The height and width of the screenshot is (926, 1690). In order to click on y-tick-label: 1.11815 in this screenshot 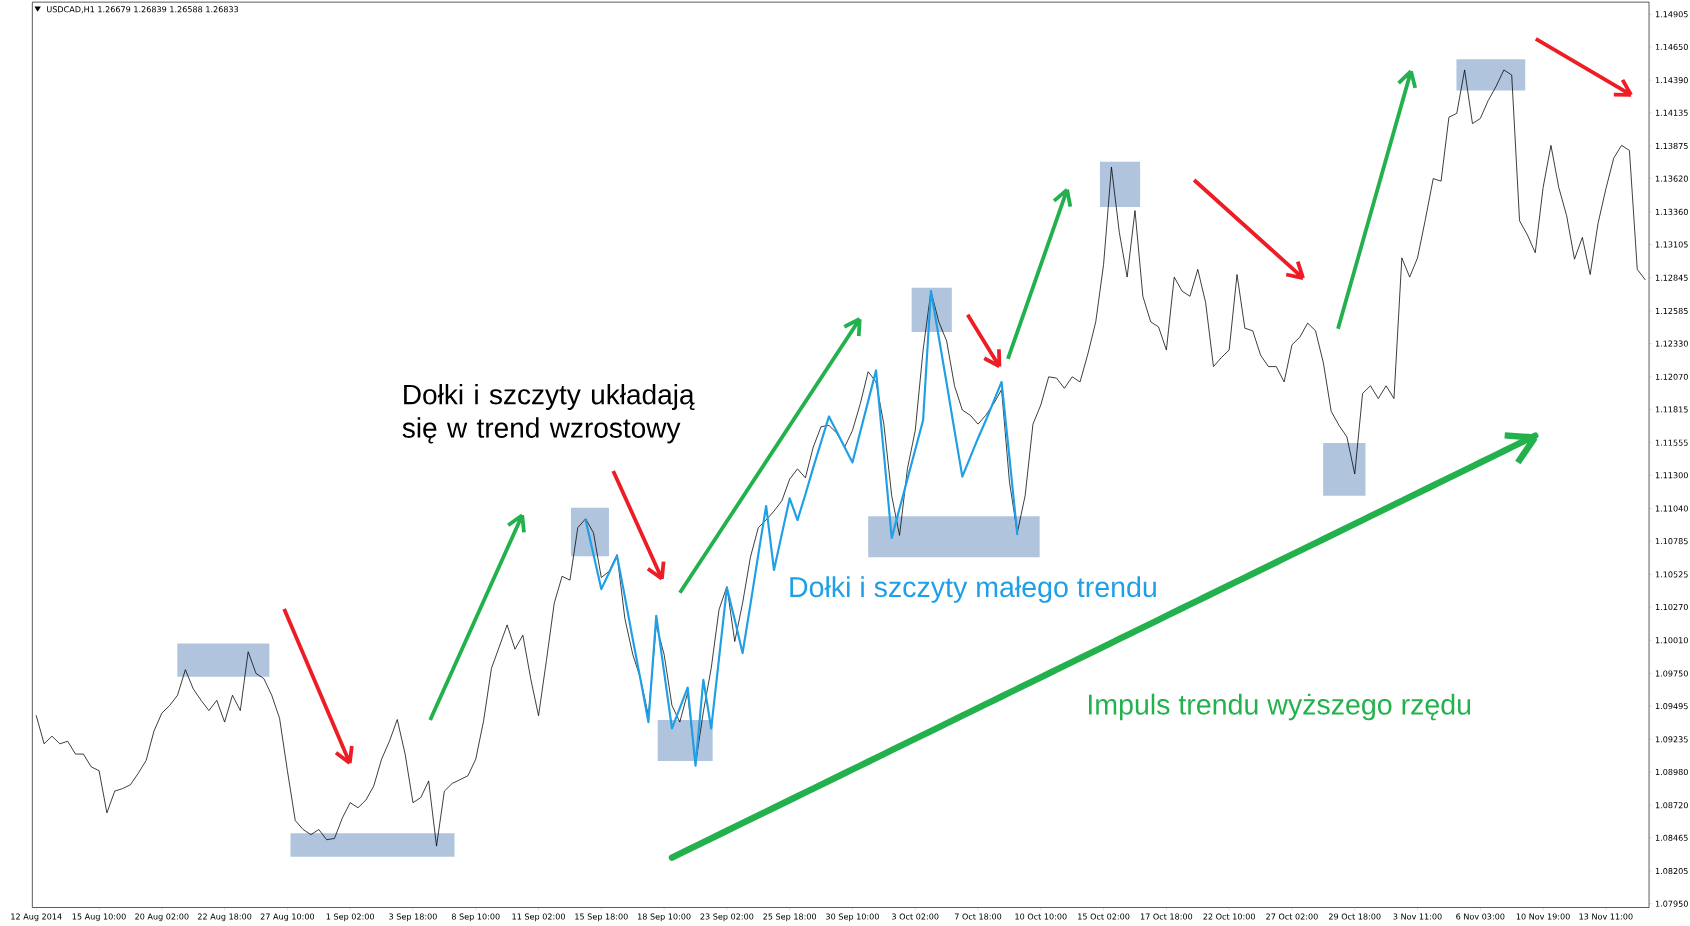, I will do `click(1671, 409)`.